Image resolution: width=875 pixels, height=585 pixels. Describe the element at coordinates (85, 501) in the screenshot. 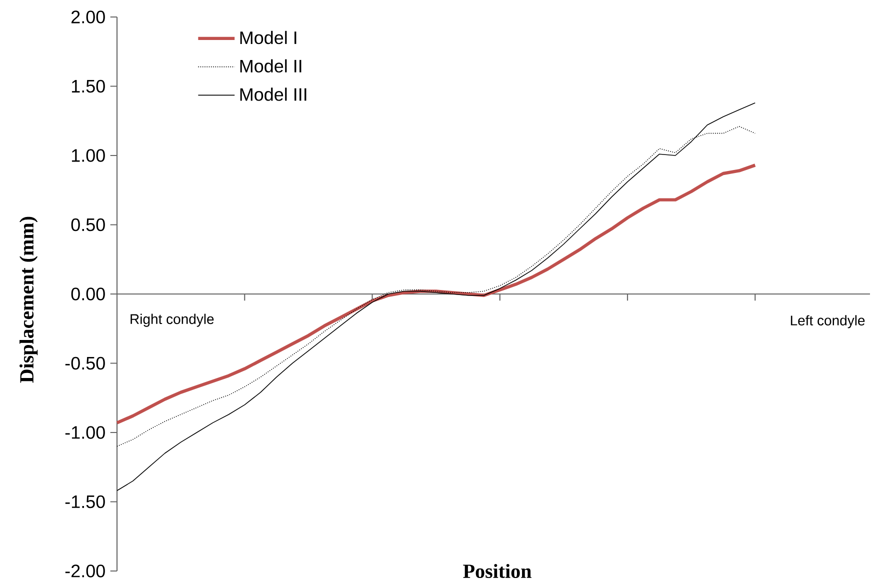

I see `y-tick-label: -1.50` at that location.